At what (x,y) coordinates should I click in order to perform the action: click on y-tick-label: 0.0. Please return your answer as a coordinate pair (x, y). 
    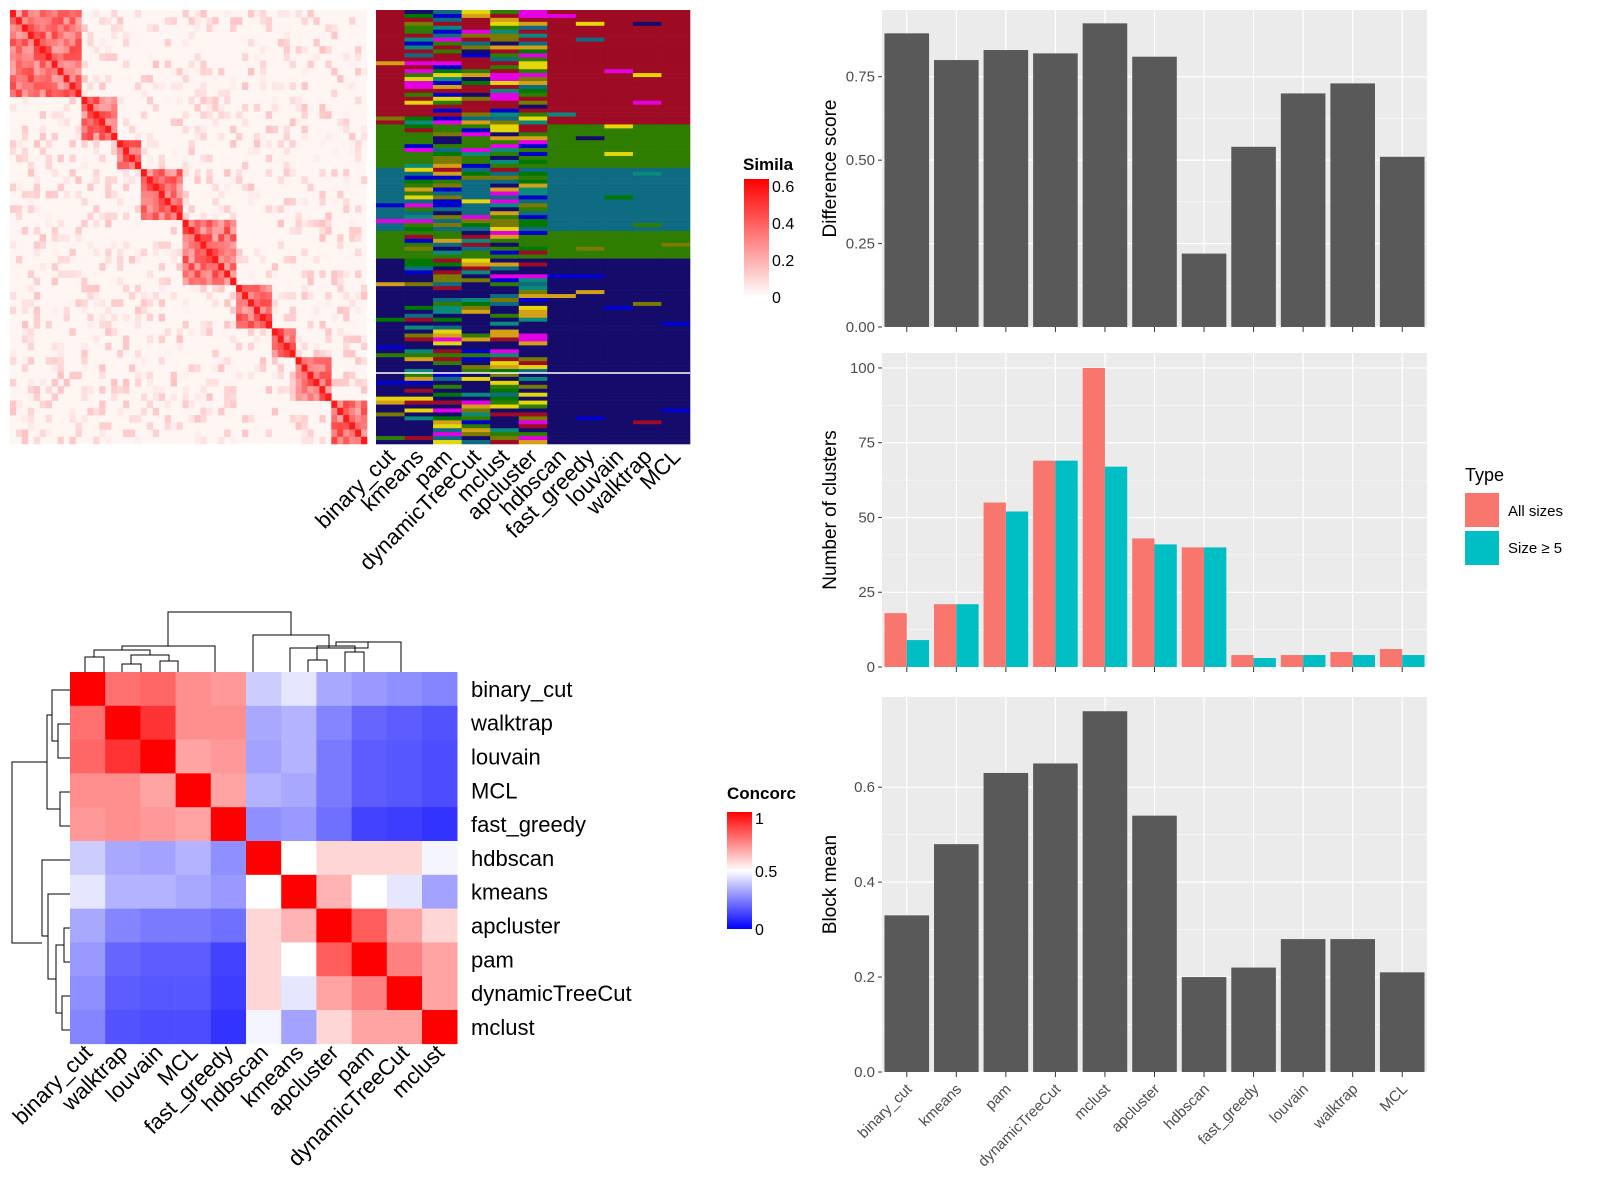
    Looking at the image, I should click on (864, 1072).